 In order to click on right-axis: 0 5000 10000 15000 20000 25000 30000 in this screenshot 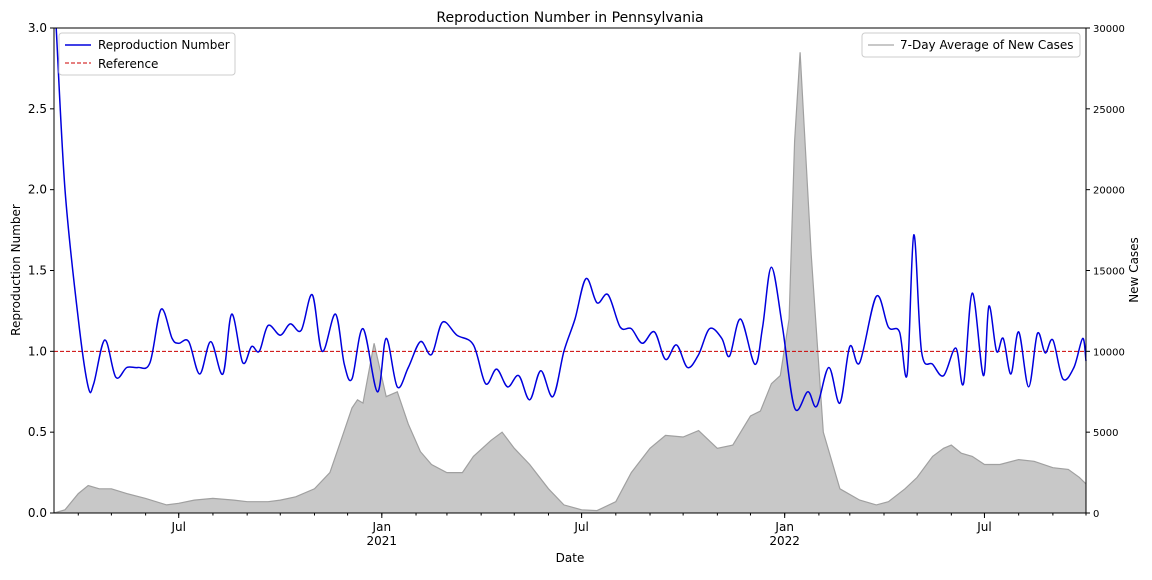, I will do `click(1105, 272)`.